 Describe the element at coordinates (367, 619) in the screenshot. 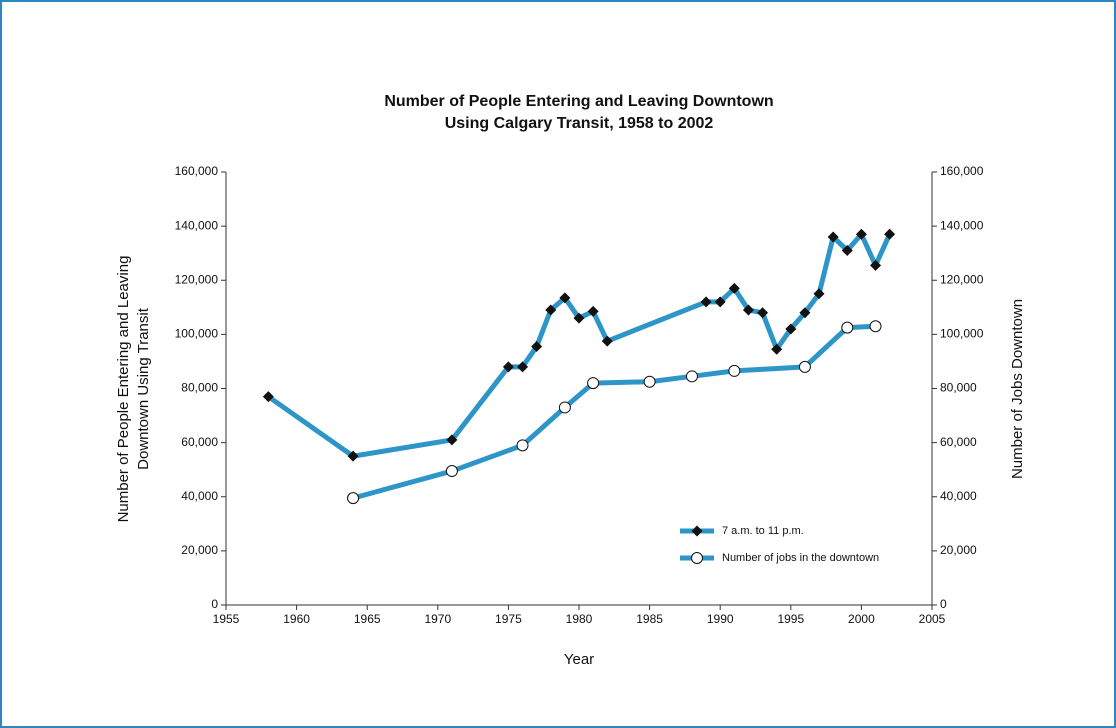

I see `x-tick-label: 1965` at that location.